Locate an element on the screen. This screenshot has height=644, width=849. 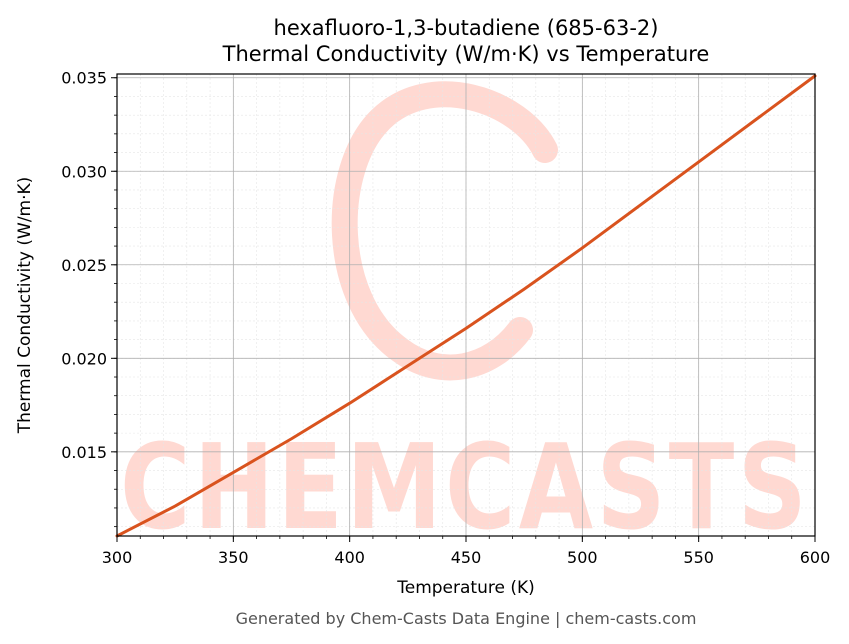
y-tick-labels: 0.015 0.020 0.025 0.030 0.035 is located at coordinates (84, 265).